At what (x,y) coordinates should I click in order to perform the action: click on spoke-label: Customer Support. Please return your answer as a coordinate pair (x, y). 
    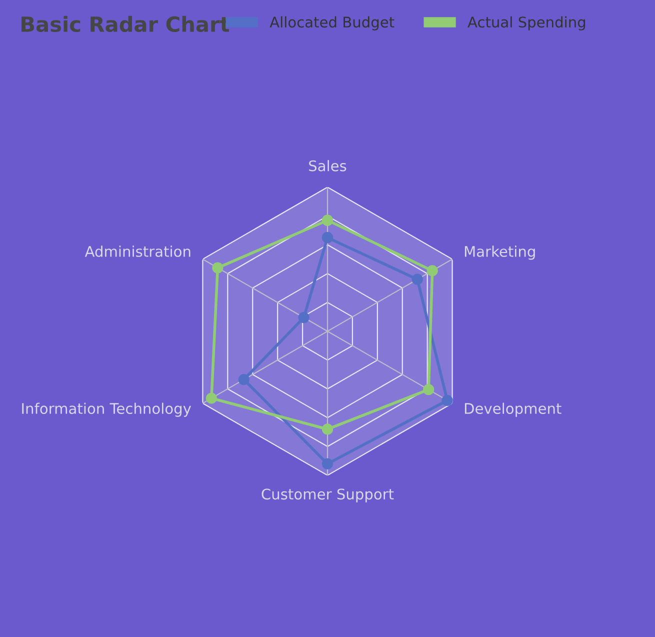
    Looking at the image, I should click on (328, 495).